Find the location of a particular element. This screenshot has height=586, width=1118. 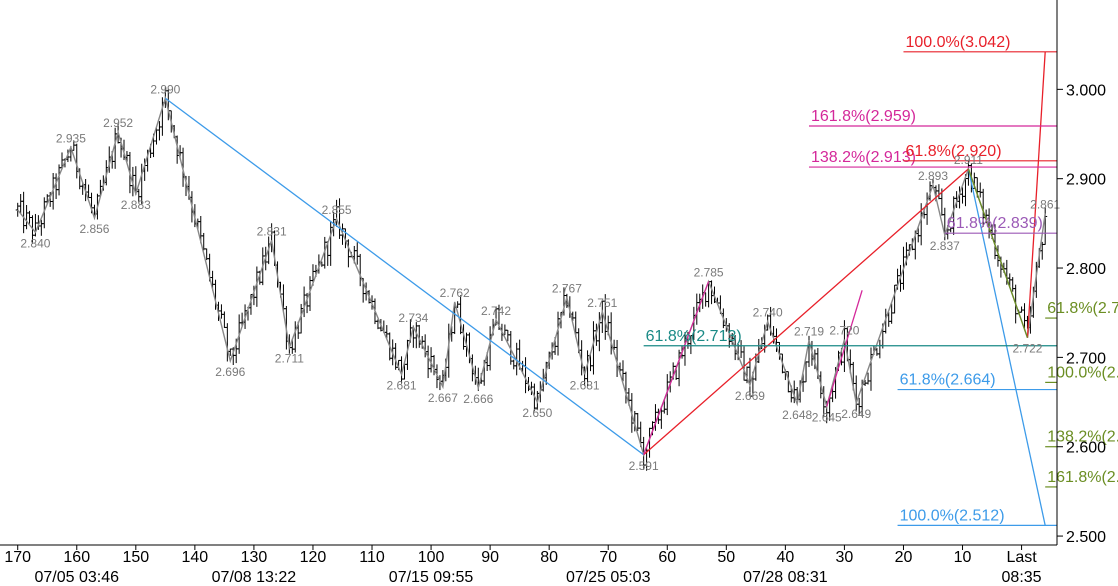

pivot-label: 2.990 is located at coordinates (165, 89).